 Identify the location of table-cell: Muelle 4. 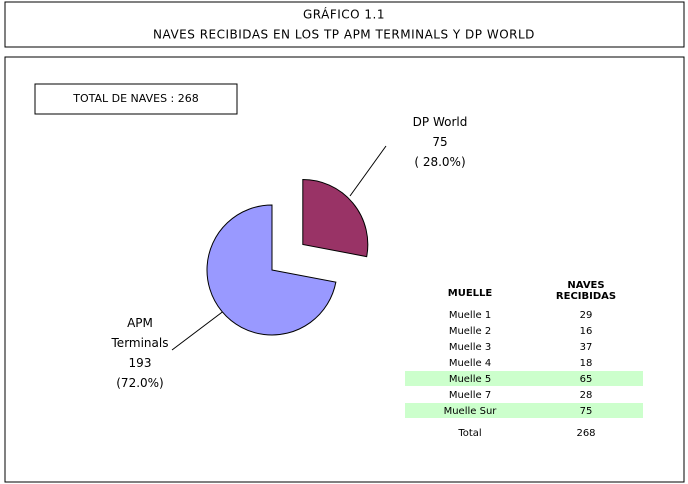
(470, 363).